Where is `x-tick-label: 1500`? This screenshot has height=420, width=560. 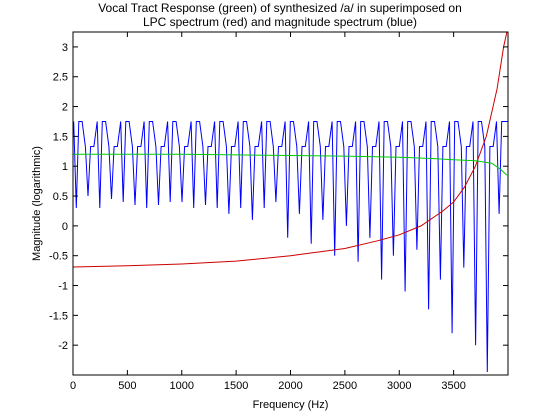 x-tick-label: 1500 is located at coordinates (236, 386).